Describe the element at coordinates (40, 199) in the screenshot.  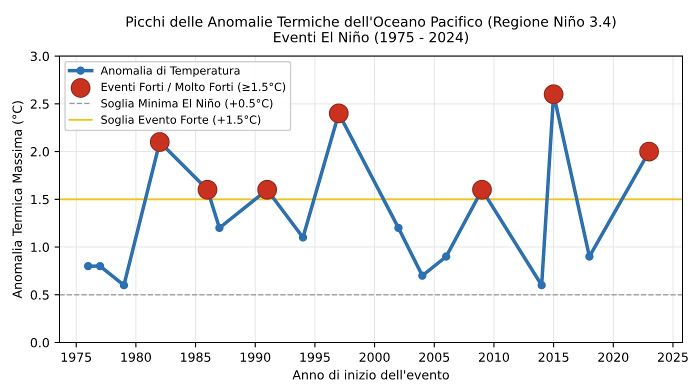
I see `y-tick-label: 1.5` at that location.